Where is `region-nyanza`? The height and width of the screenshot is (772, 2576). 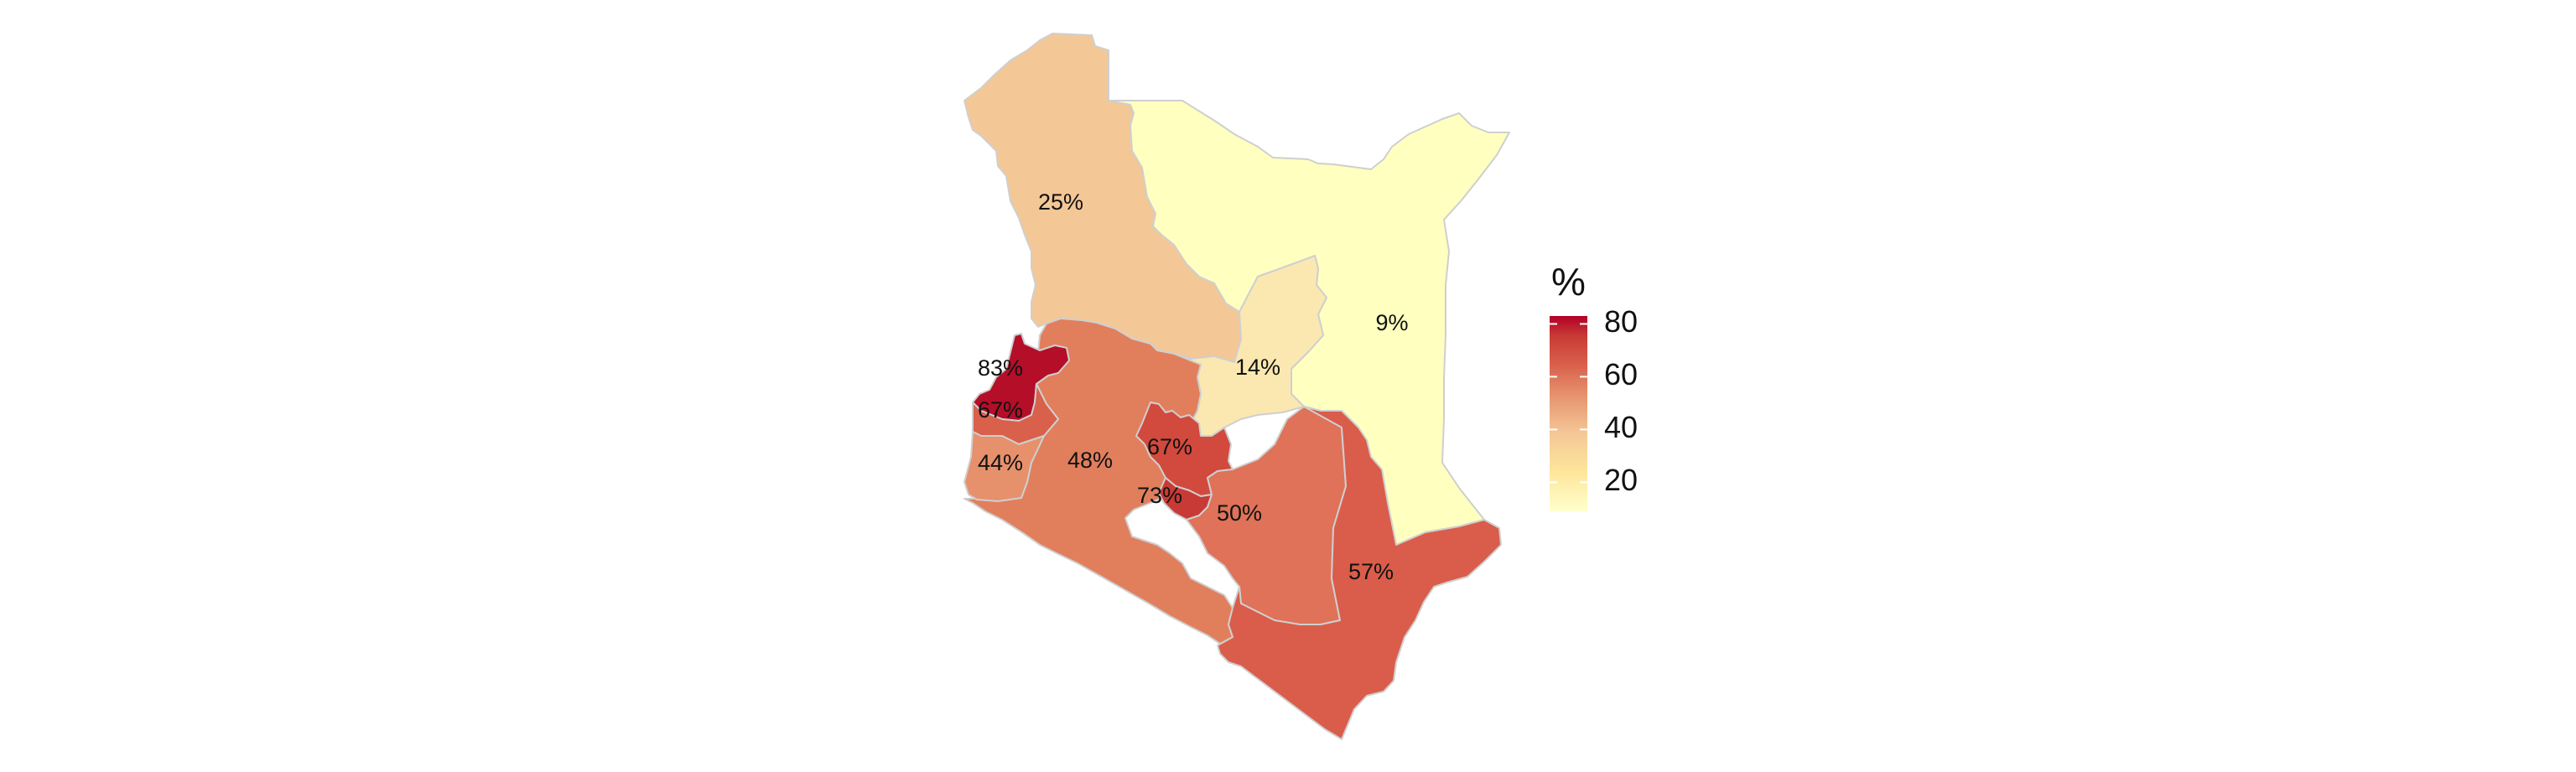 region-nyanza is located at coordinates (1004, 467).